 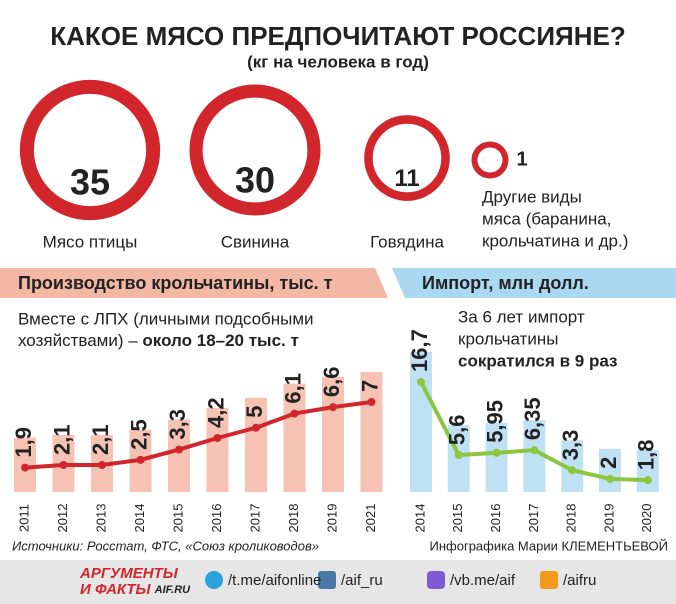 I want to click on category-label: Другие виды, so click(x=532, y=196).